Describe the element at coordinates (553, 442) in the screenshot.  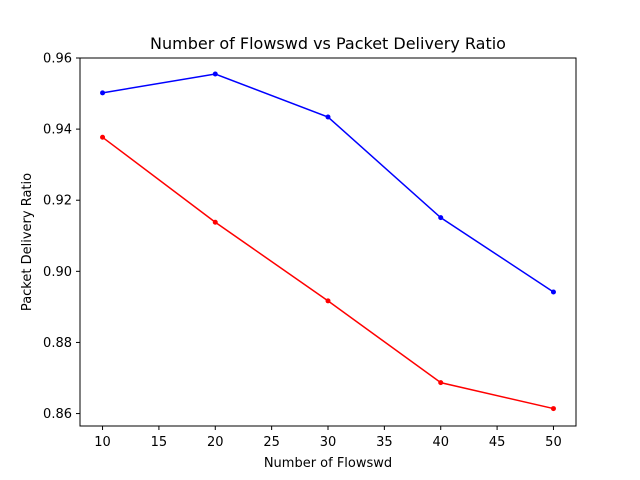
I see `x-tick-label: 50` at that location.